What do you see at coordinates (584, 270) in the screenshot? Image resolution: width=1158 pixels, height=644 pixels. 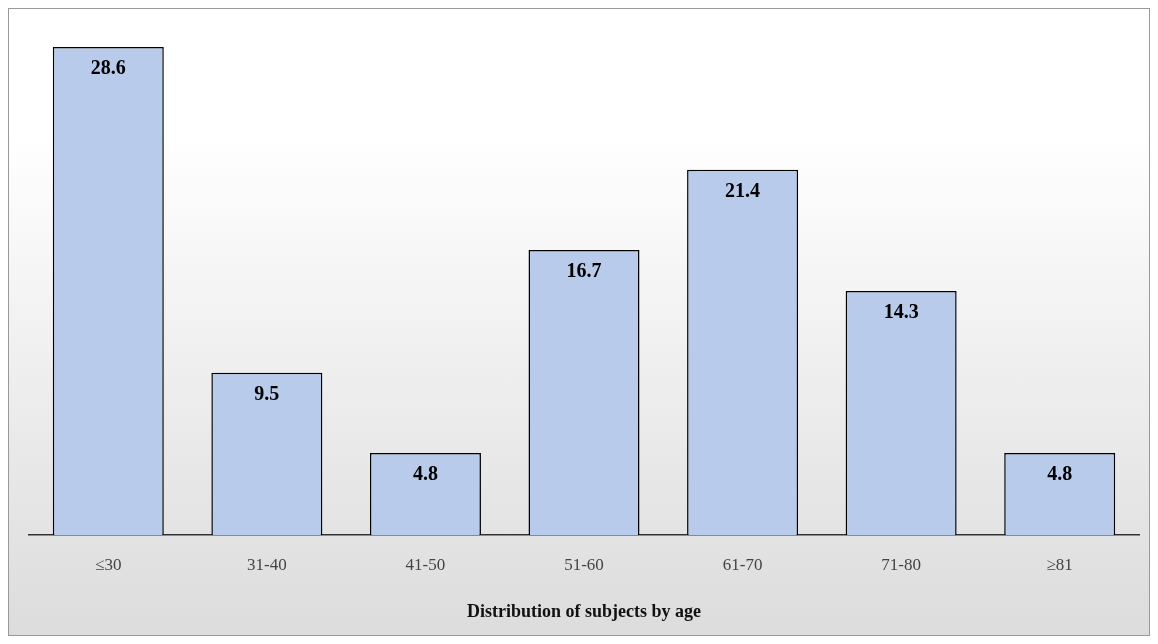 I see `data-label: 16.7` at bounding box center [584, 270].